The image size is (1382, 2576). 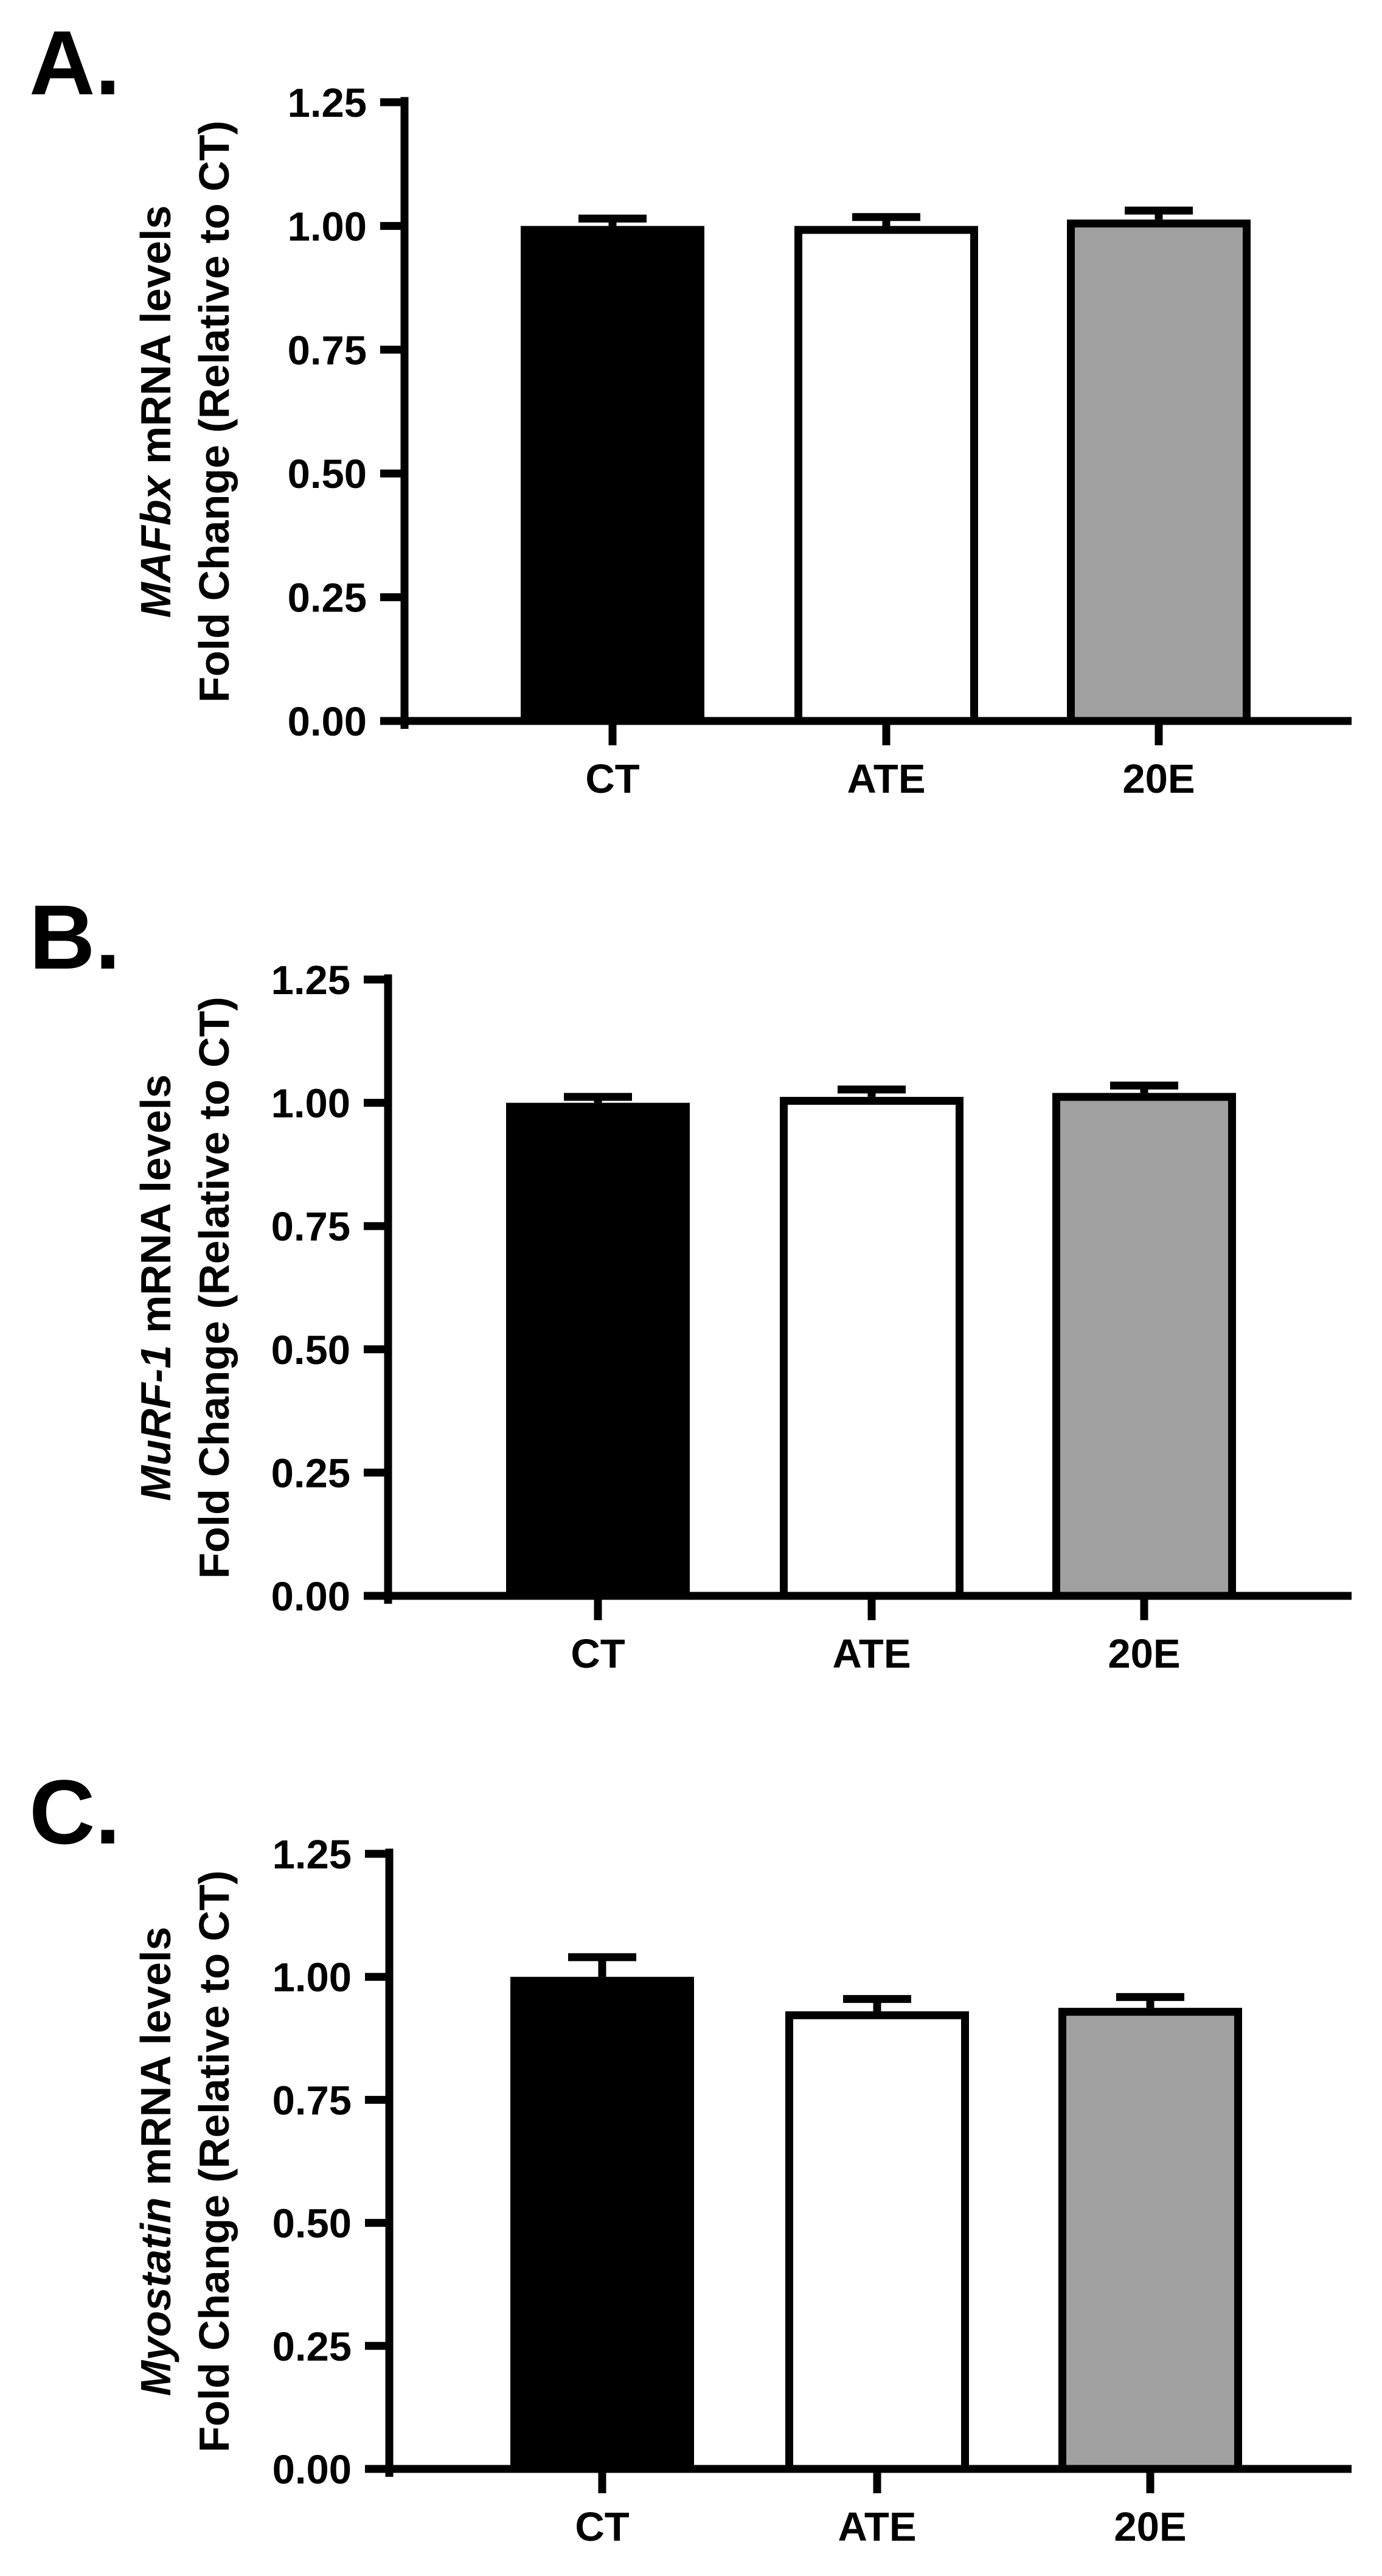 I want to click on y-axis-label-gene: MAFbx, so click(x=155, y=546).